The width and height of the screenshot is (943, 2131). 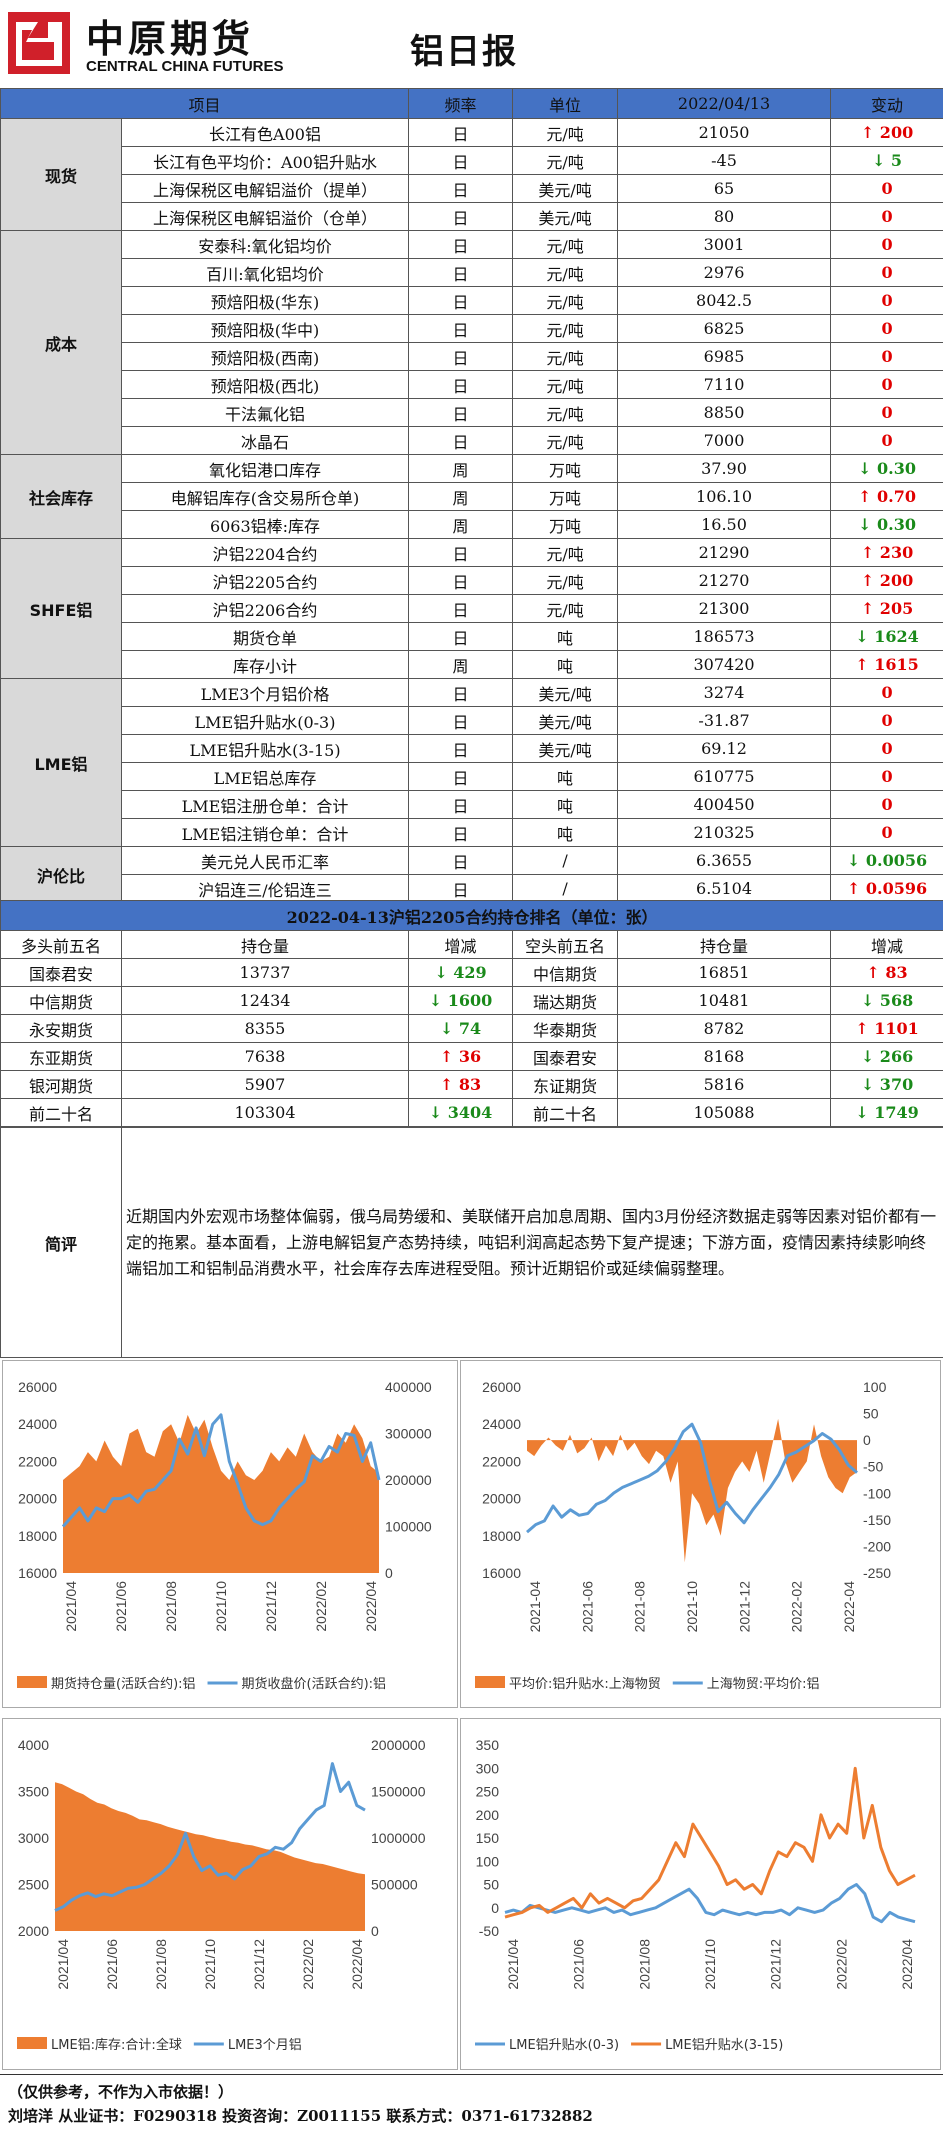 I want to click on ranking-header-row: 多头前五名 持仓量 增减 空头前五名 持仓量 增减, so click(x=471, y=944).